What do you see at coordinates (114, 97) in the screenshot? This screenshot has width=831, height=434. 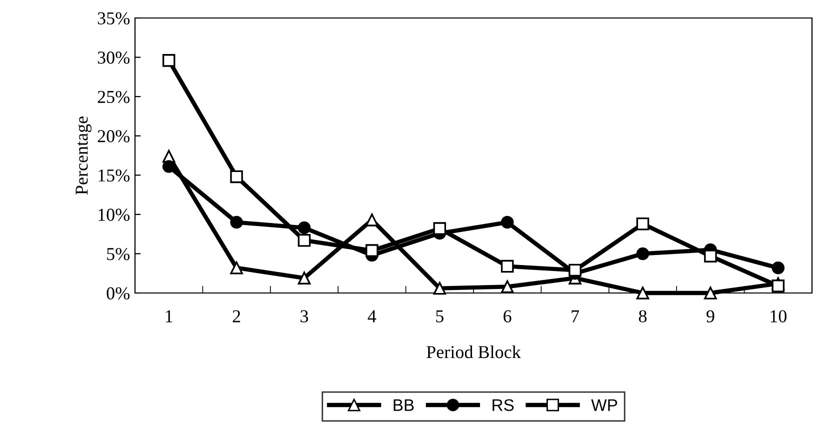 I see `y-tick-label: 25%` at bounding box center [114, 97].